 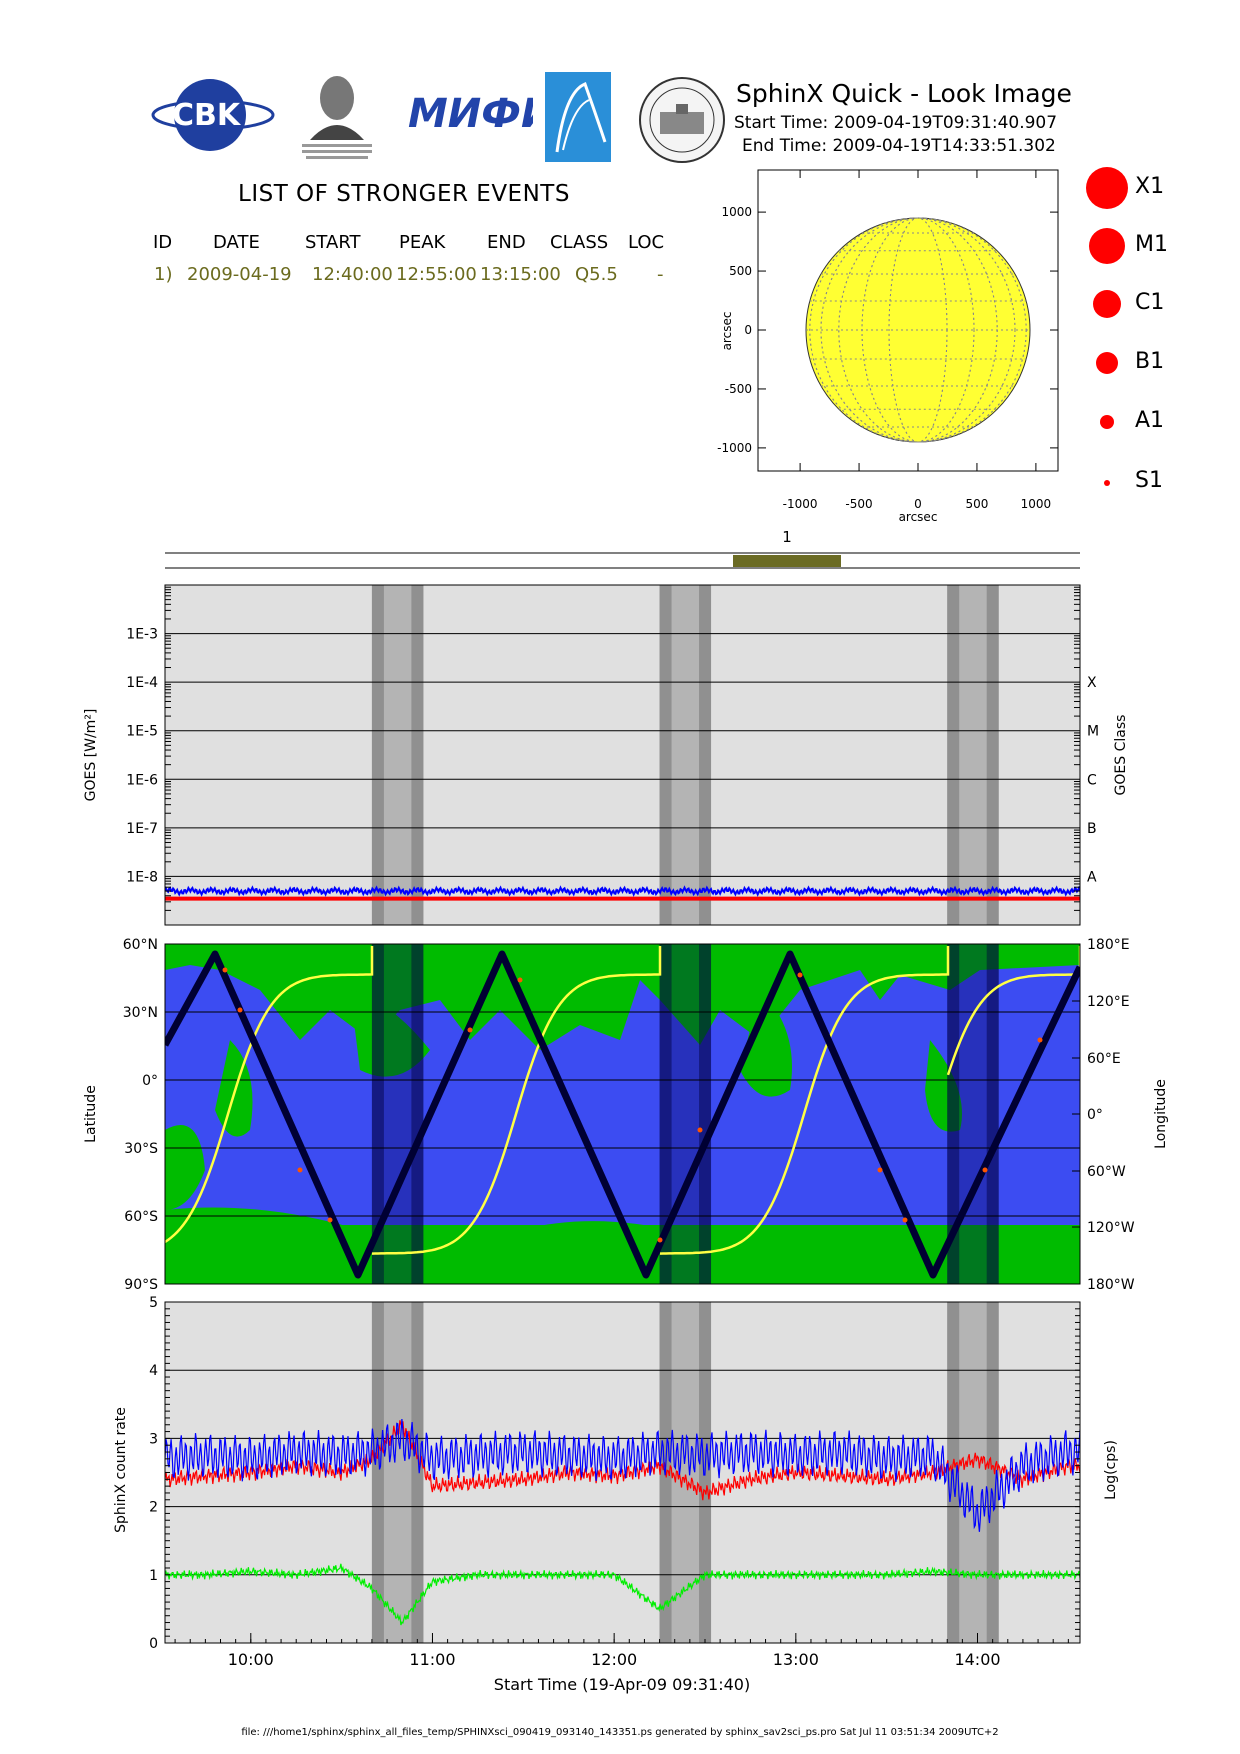 What do you see at coordinates (153, 1644) in the screenshot?
I see `rate-ytick-label: 0` at bounding box center [153, 1644].